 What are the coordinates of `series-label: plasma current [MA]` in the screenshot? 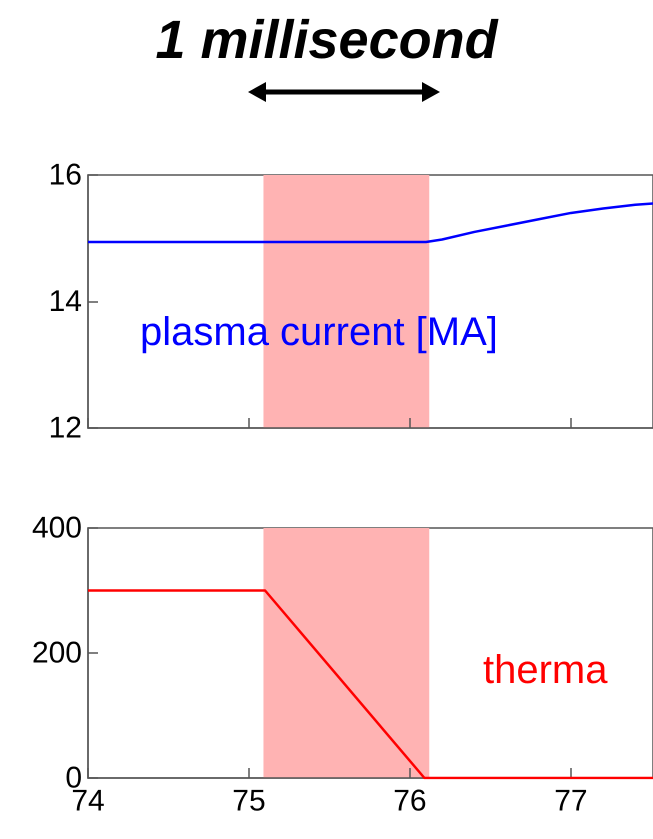 It's located at (319, 332).